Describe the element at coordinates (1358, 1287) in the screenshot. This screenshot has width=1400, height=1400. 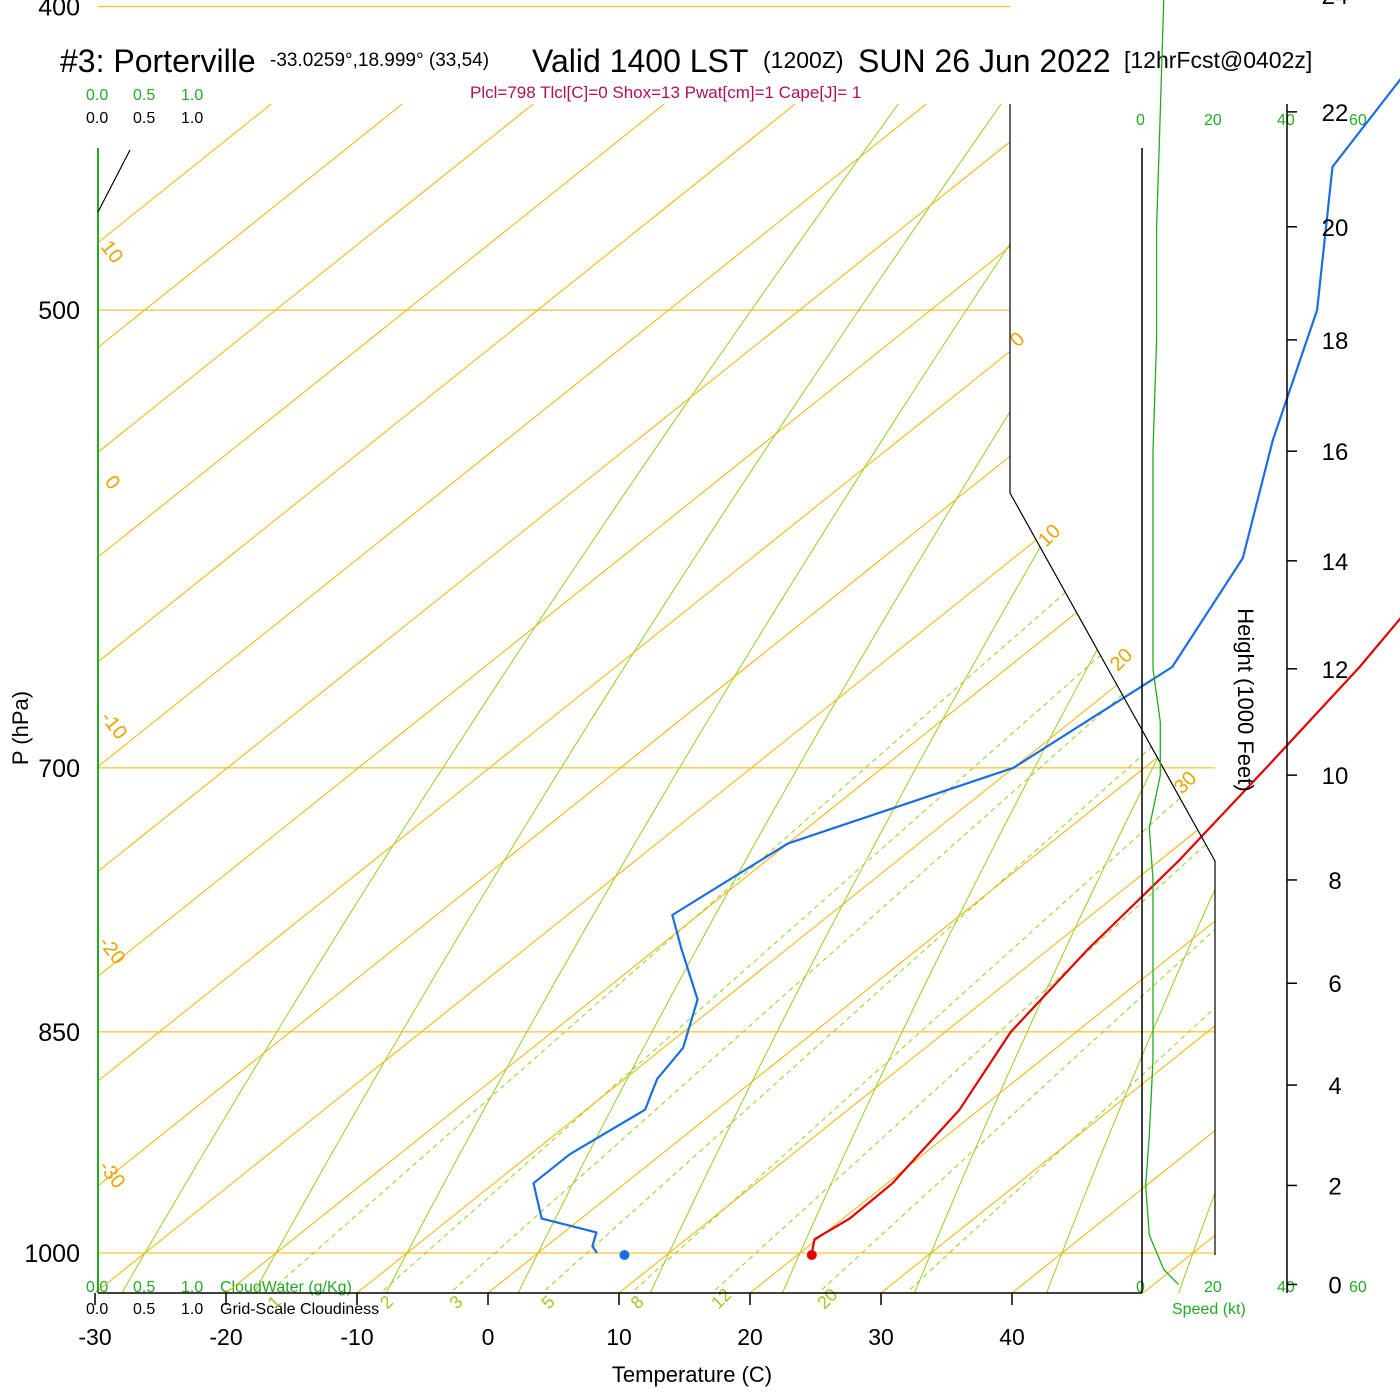
I see `wind-bottom-60: 60` at that location.